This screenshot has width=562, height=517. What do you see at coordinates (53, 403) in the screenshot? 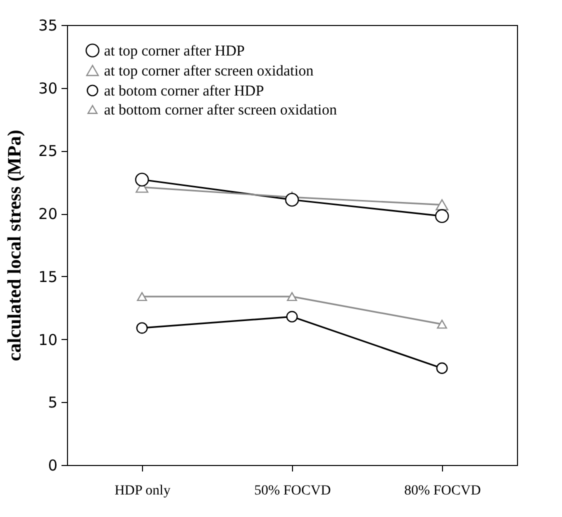
I see `y-tick-label: 5` at bounding box center [53, 403].